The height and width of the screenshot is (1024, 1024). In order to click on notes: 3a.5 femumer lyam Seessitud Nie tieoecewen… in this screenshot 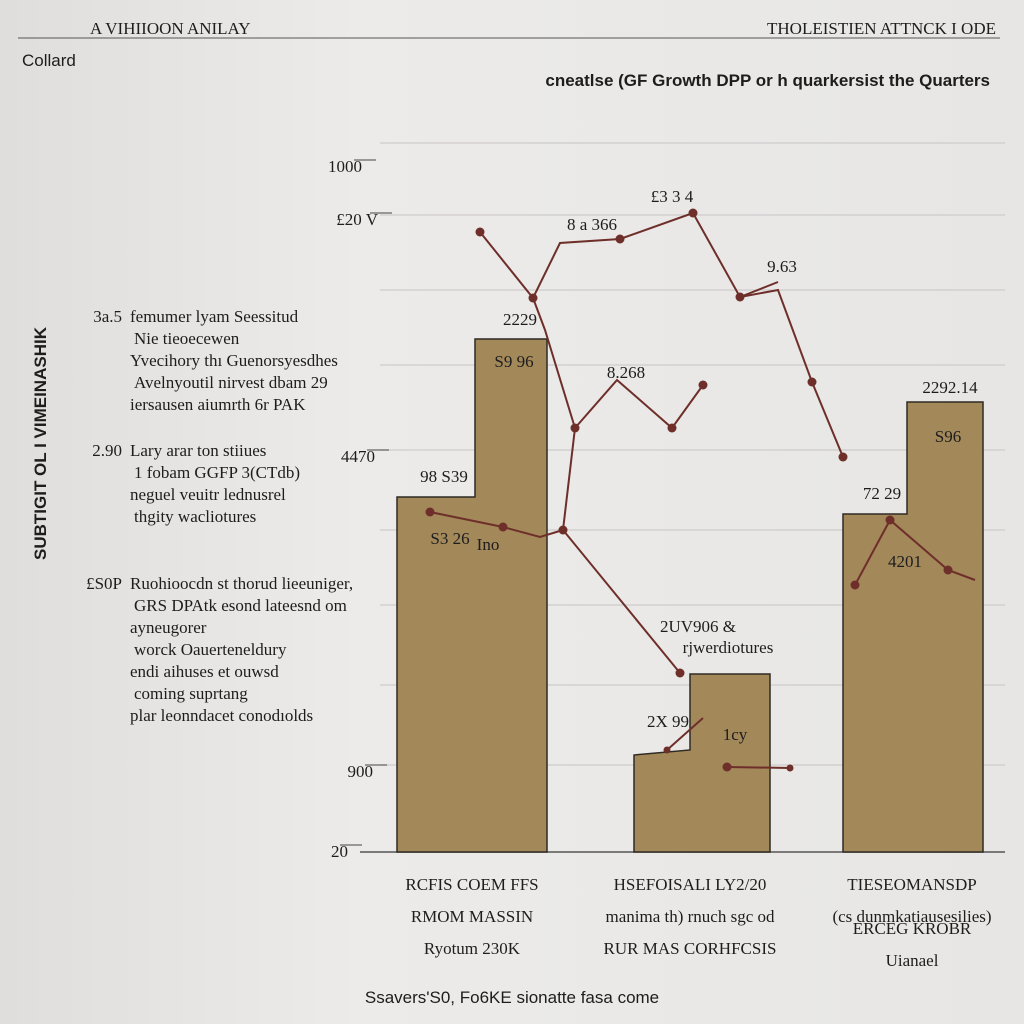, I will do `click(219, 516)`.